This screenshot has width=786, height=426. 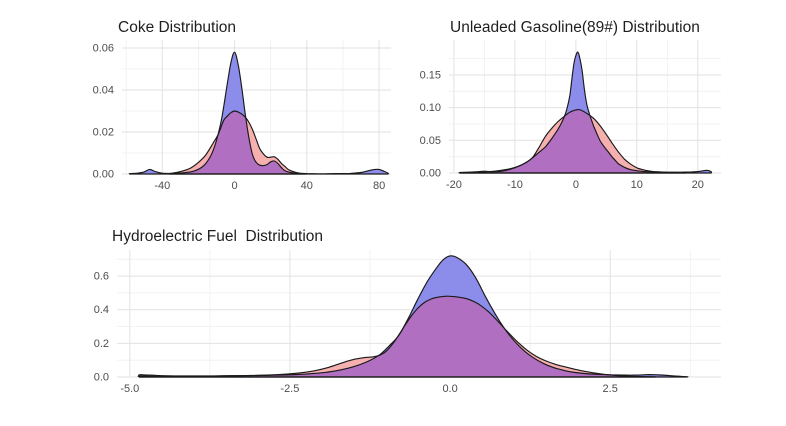 I want to click on x-tick-label: 2.5, so click(x=610, y=389).